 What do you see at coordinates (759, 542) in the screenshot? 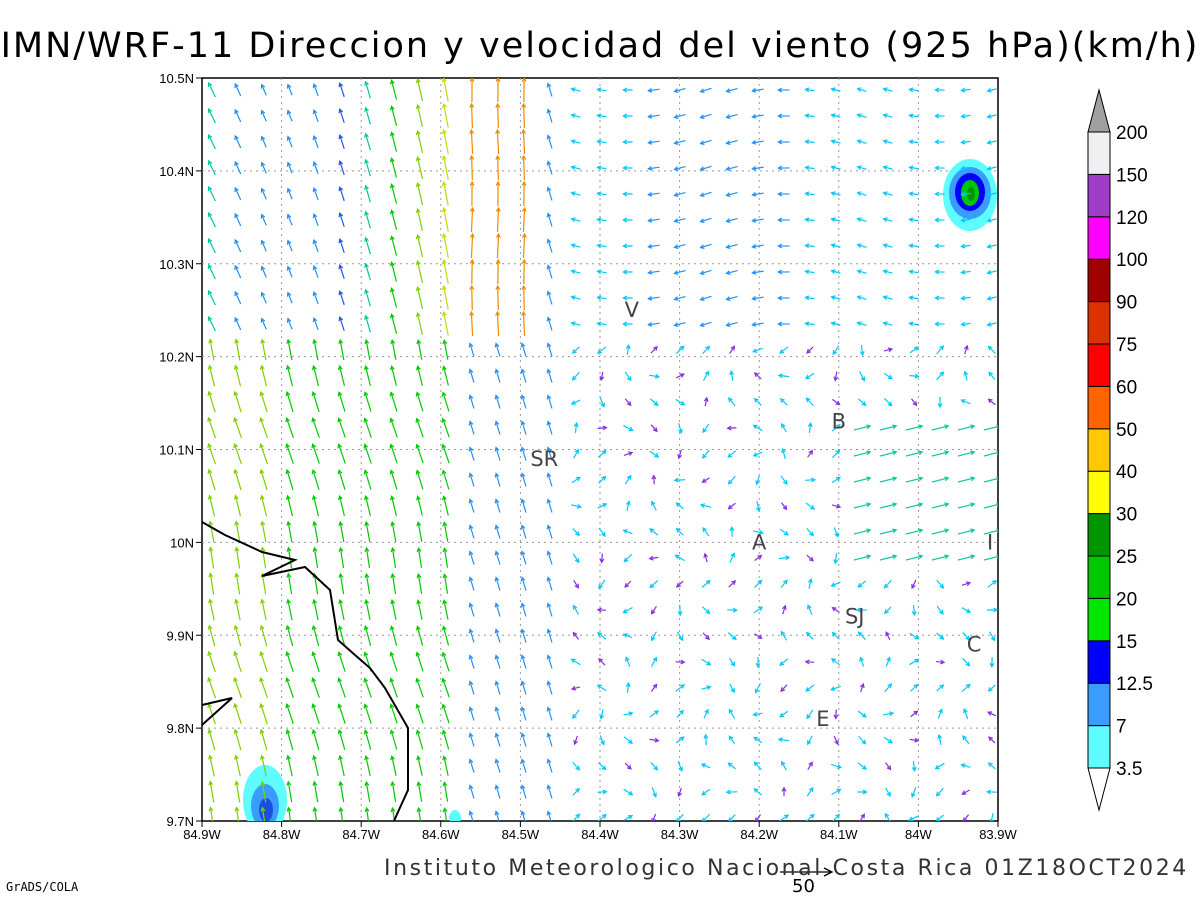
I see `place-label: A` at bounding box center [759, 542].